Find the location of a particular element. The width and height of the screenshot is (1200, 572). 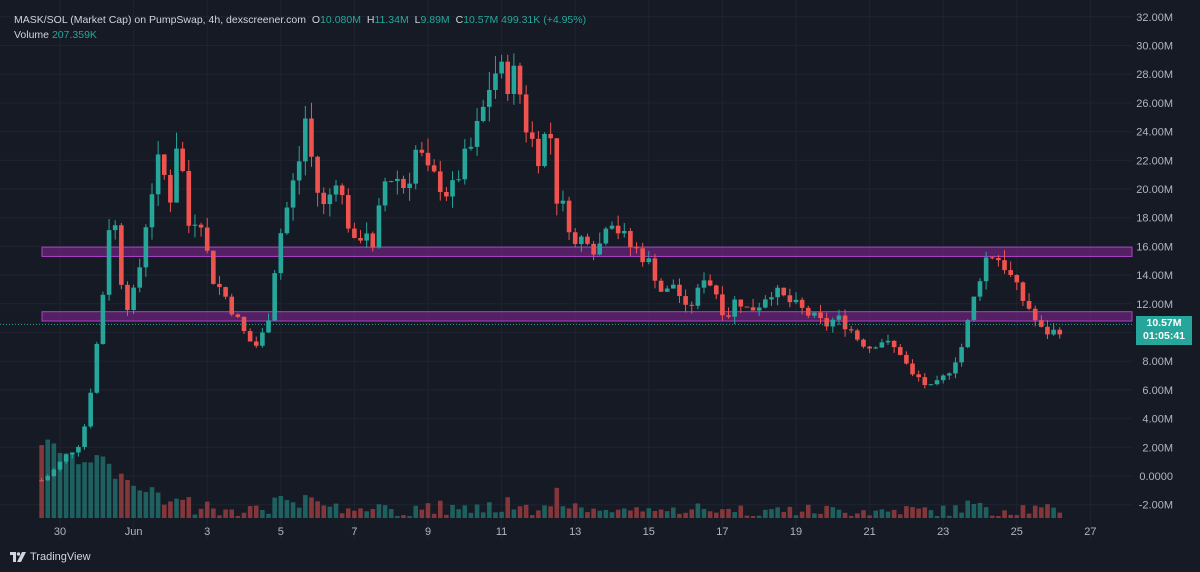

last-price-value: 10.57M is located at coordinates (1164, 323).